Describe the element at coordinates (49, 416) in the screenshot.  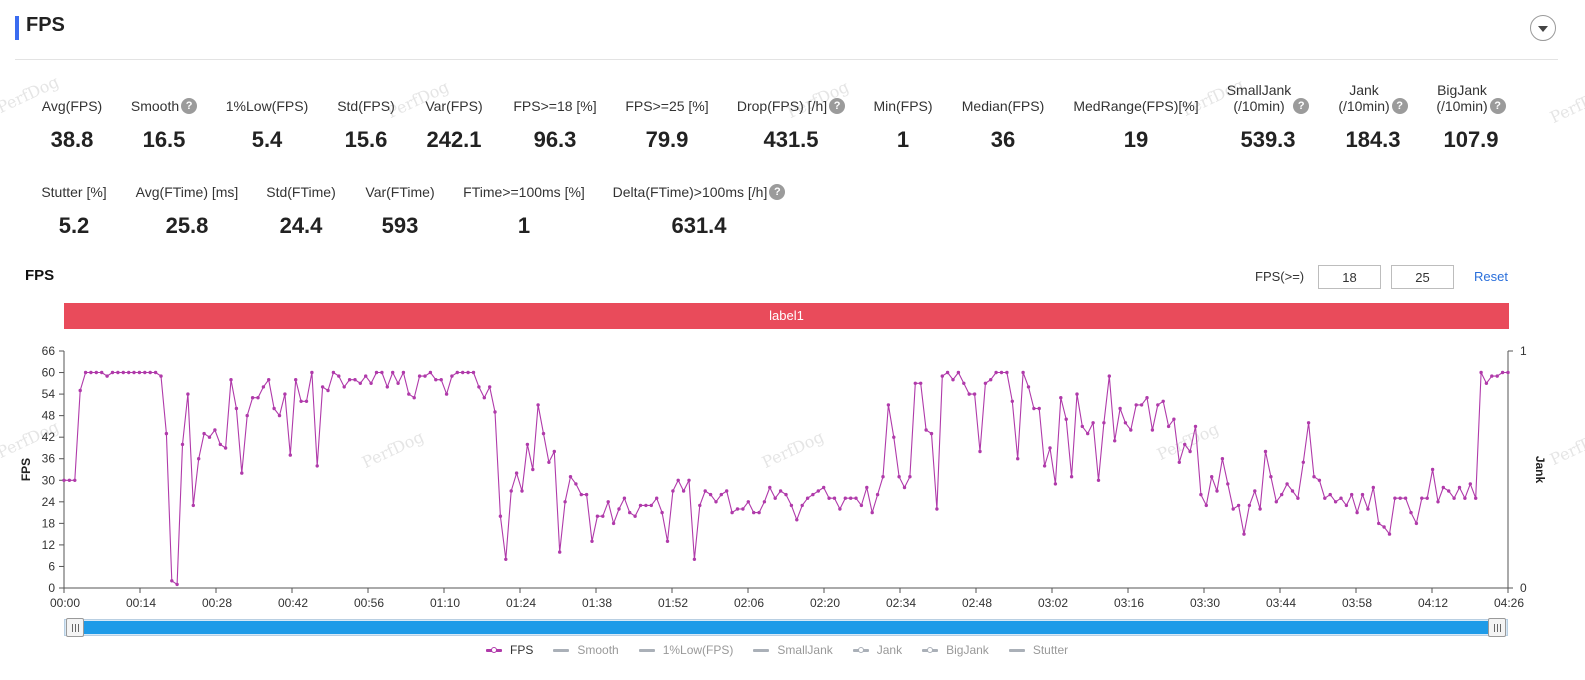
I see `y-tick-label: 48` at that location.